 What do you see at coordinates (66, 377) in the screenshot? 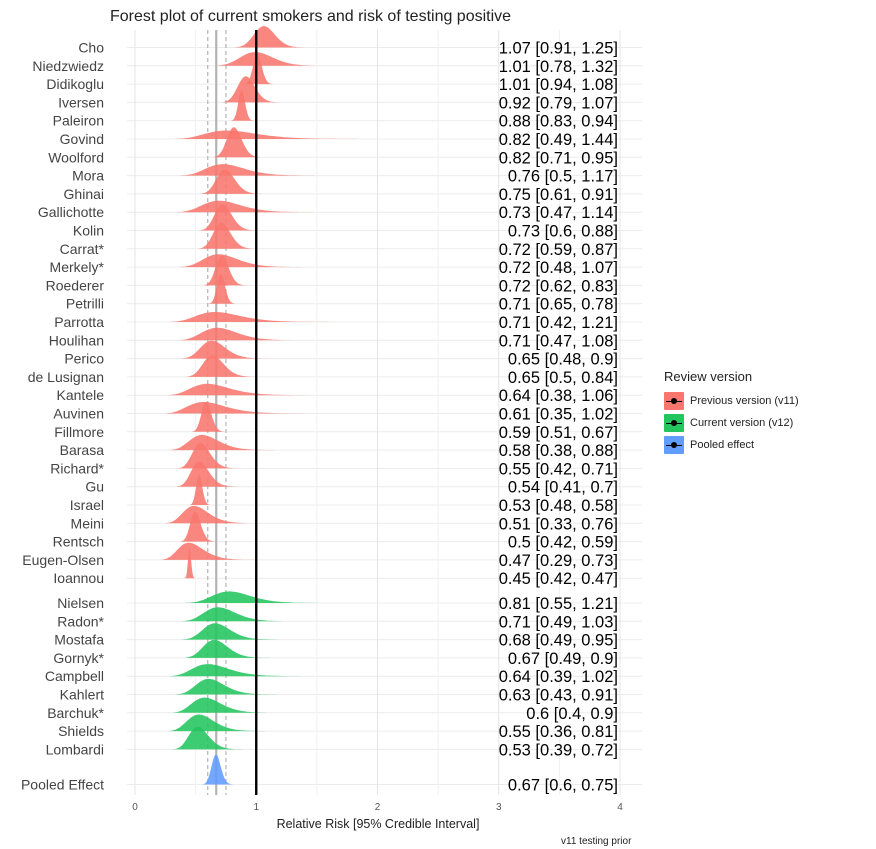
I see `study-label-de-lusignan: de Lusignan` at bounding box center [66, 377].